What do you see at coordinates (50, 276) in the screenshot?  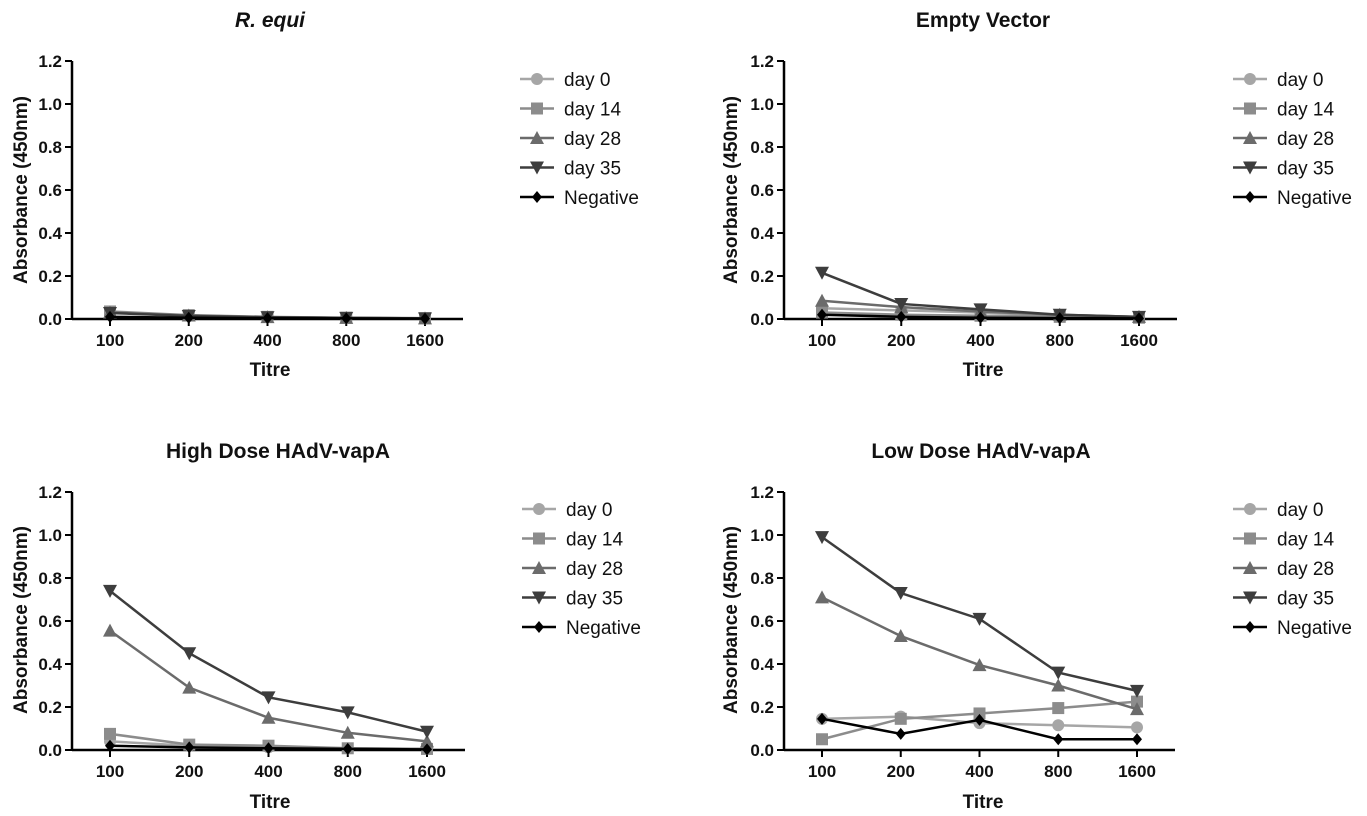 I see `y-tick-label: 0.2` at bounding box center [50, 276].